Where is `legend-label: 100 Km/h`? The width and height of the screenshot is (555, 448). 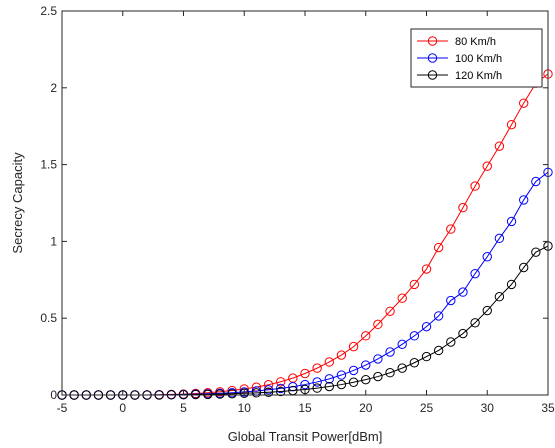
legend-label: 100 Km/h is located at coordinates (478, 59).